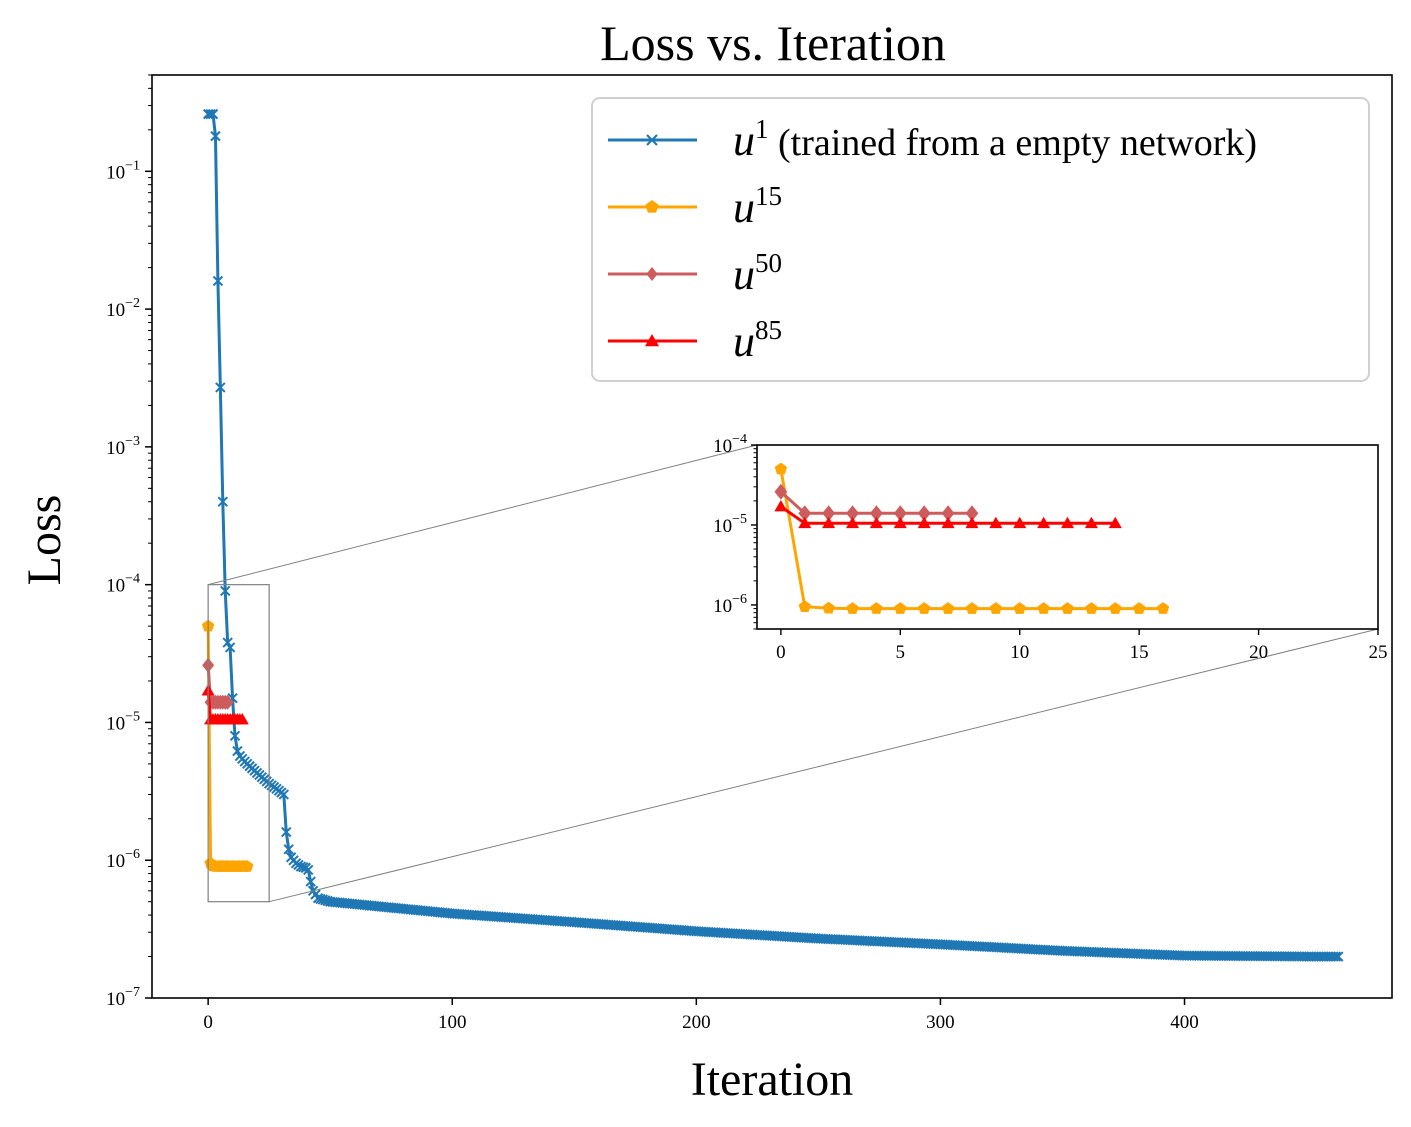 This screenshot has height=1127, width=1411. What do you see at coordinates (123, 170) in the screenshot?
I see `y-tick-label: 10⁻¹` at bounding box center [123, 170].